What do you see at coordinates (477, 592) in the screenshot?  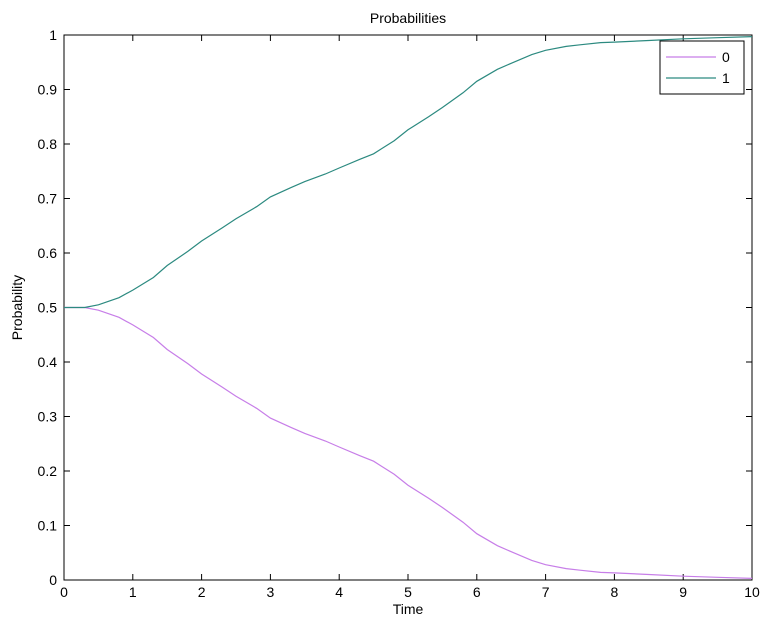 I see `x-tick-label: 6` at bounding box center [477, 592].